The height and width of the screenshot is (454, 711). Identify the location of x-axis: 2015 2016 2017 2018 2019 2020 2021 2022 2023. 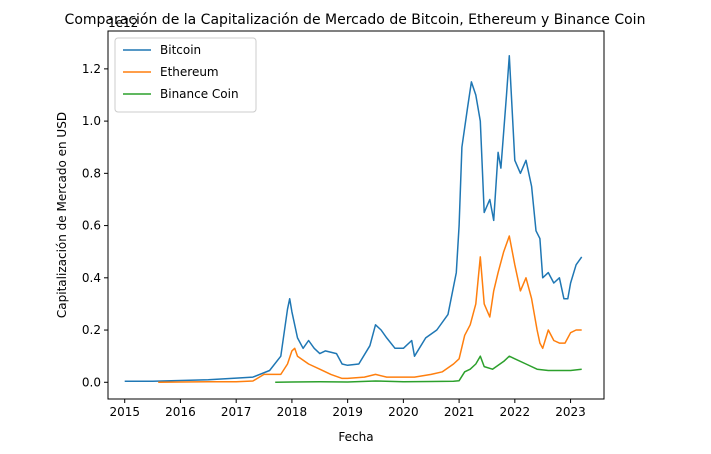
(347, 409).